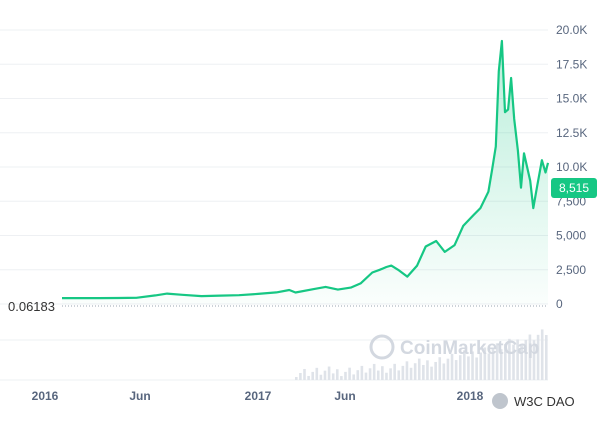 The height and width of the screenshot is (425, 600). I want to click on y-tick-label: 10.0K, so click(571, 167).